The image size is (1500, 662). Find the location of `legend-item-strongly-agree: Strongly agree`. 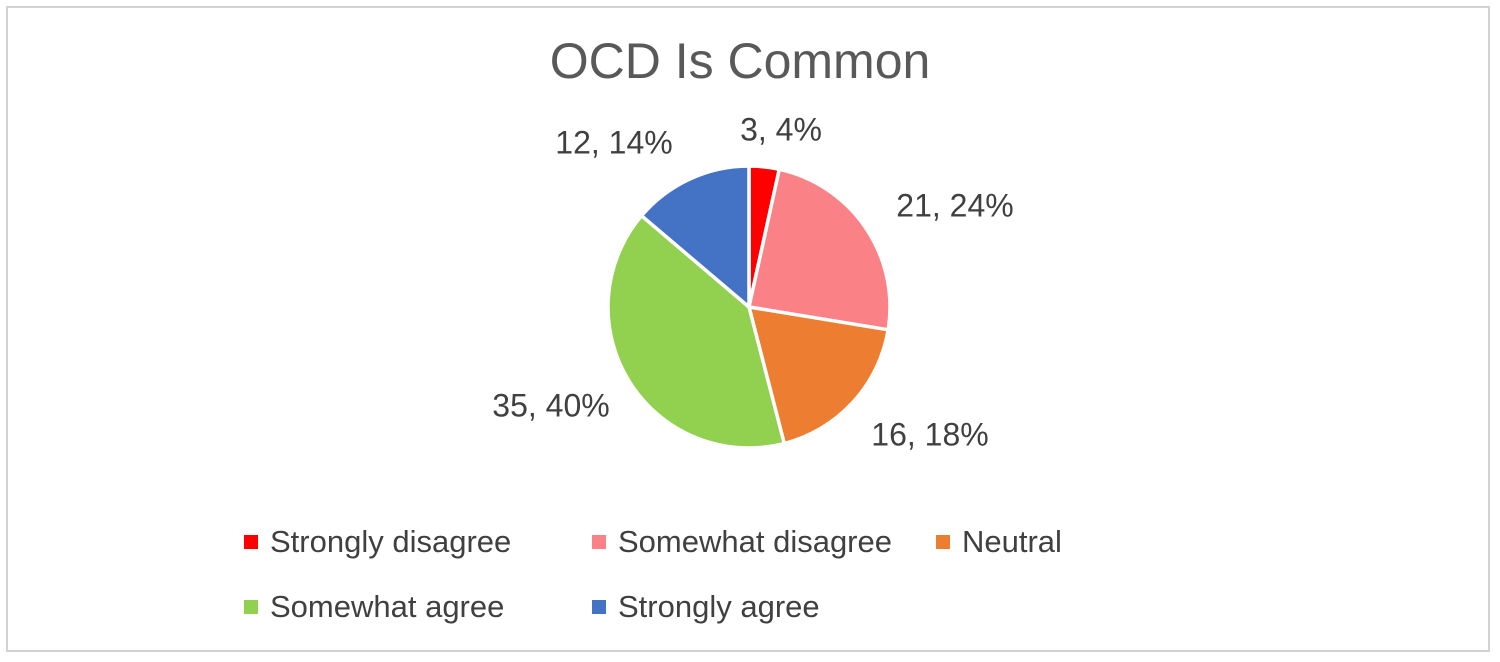

legend-item-strongly-agree: Strongly agree is located at coordinates (706, 607).